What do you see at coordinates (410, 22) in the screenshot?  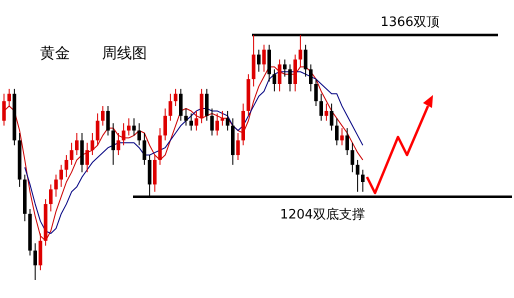 I see `ref-line-label: 1366双顶` at bounding box center [410, 22].